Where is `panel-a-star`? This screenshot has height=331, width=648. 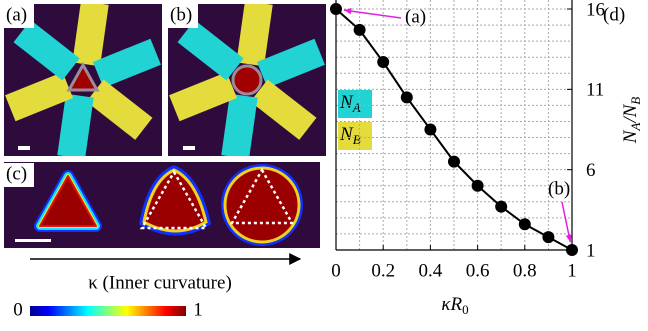 panel-a-star is located at coordinates (83, 80).